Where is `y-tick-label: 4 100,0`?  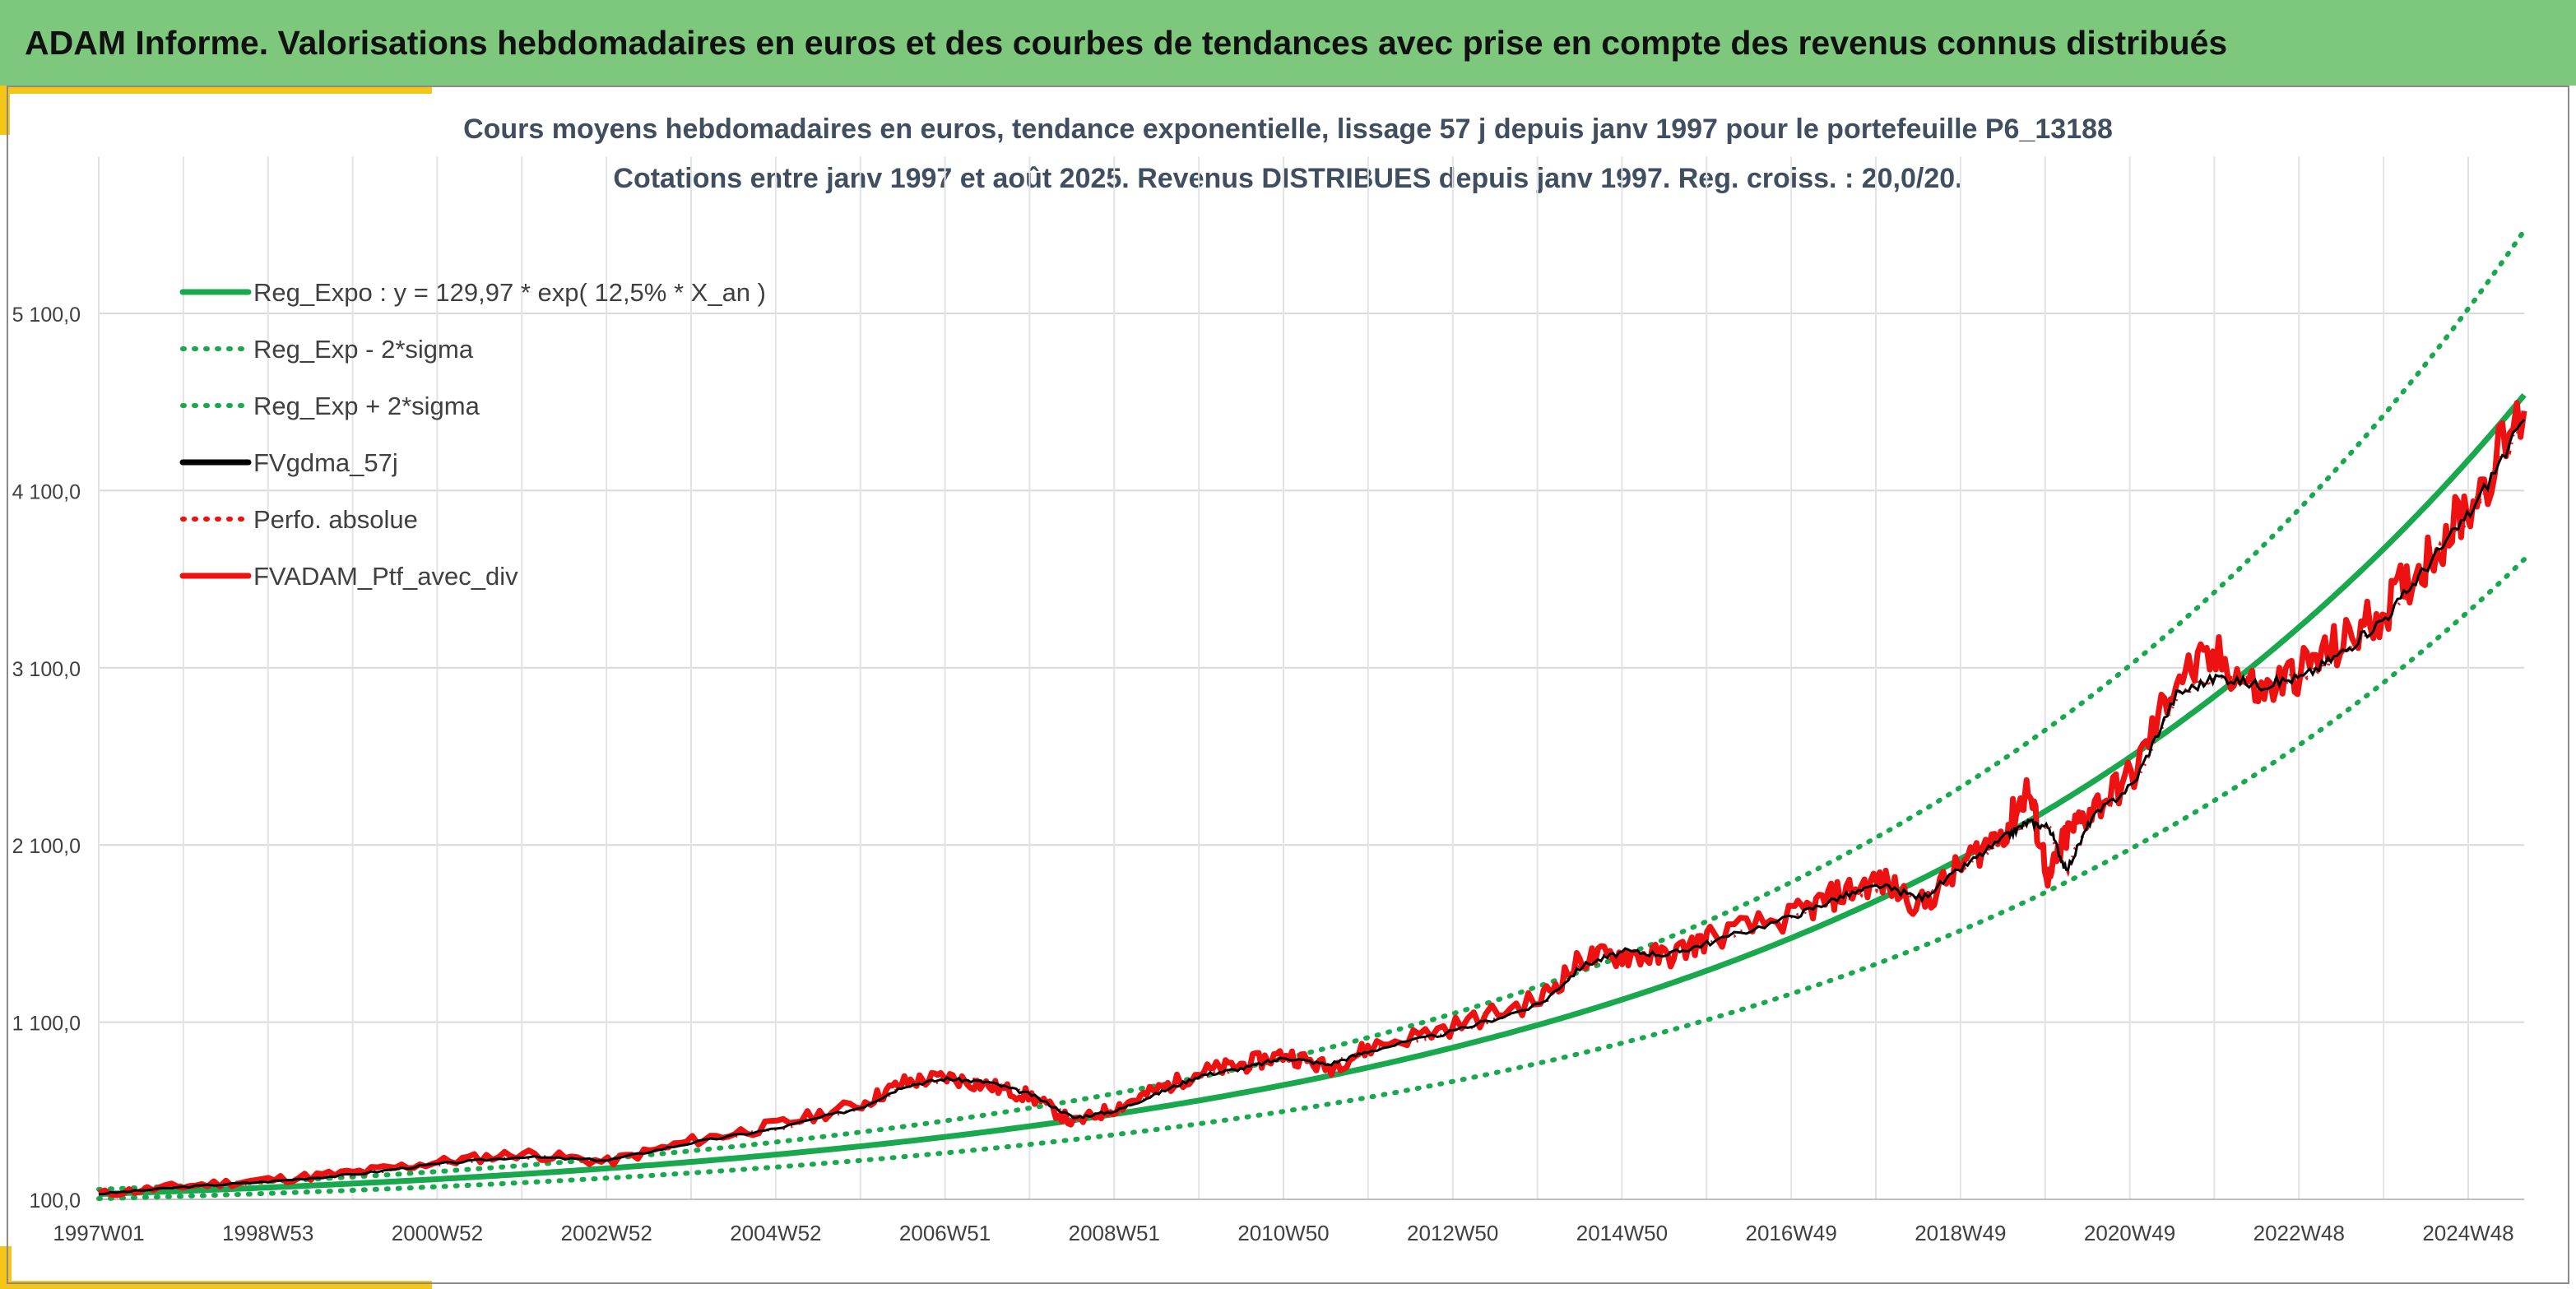 y-tick-label: 4 100,0 is located at coordinates (46, 491).